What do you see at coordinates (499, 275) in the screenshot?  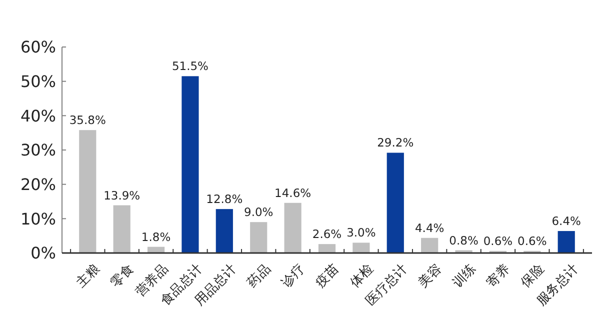 I see `x-tick-label: 寄养` at bounding box center [499, 275].